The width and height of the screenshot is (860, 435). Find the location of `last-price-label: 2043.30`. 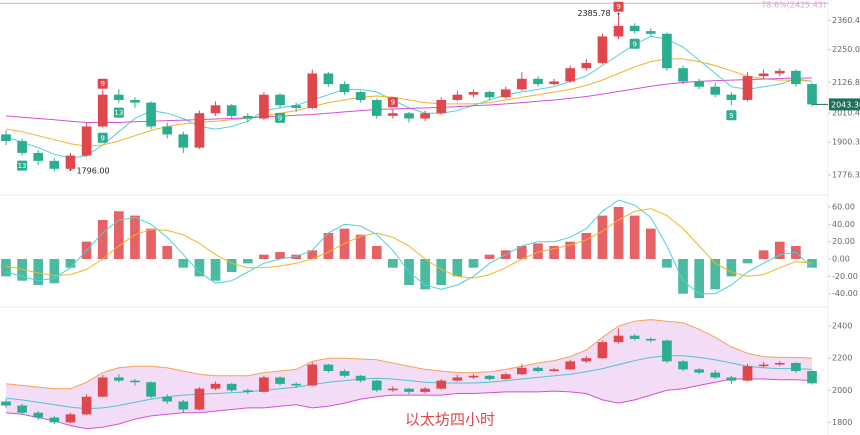

last-price-label: 2043.30 is located at coordinates (845, 104).